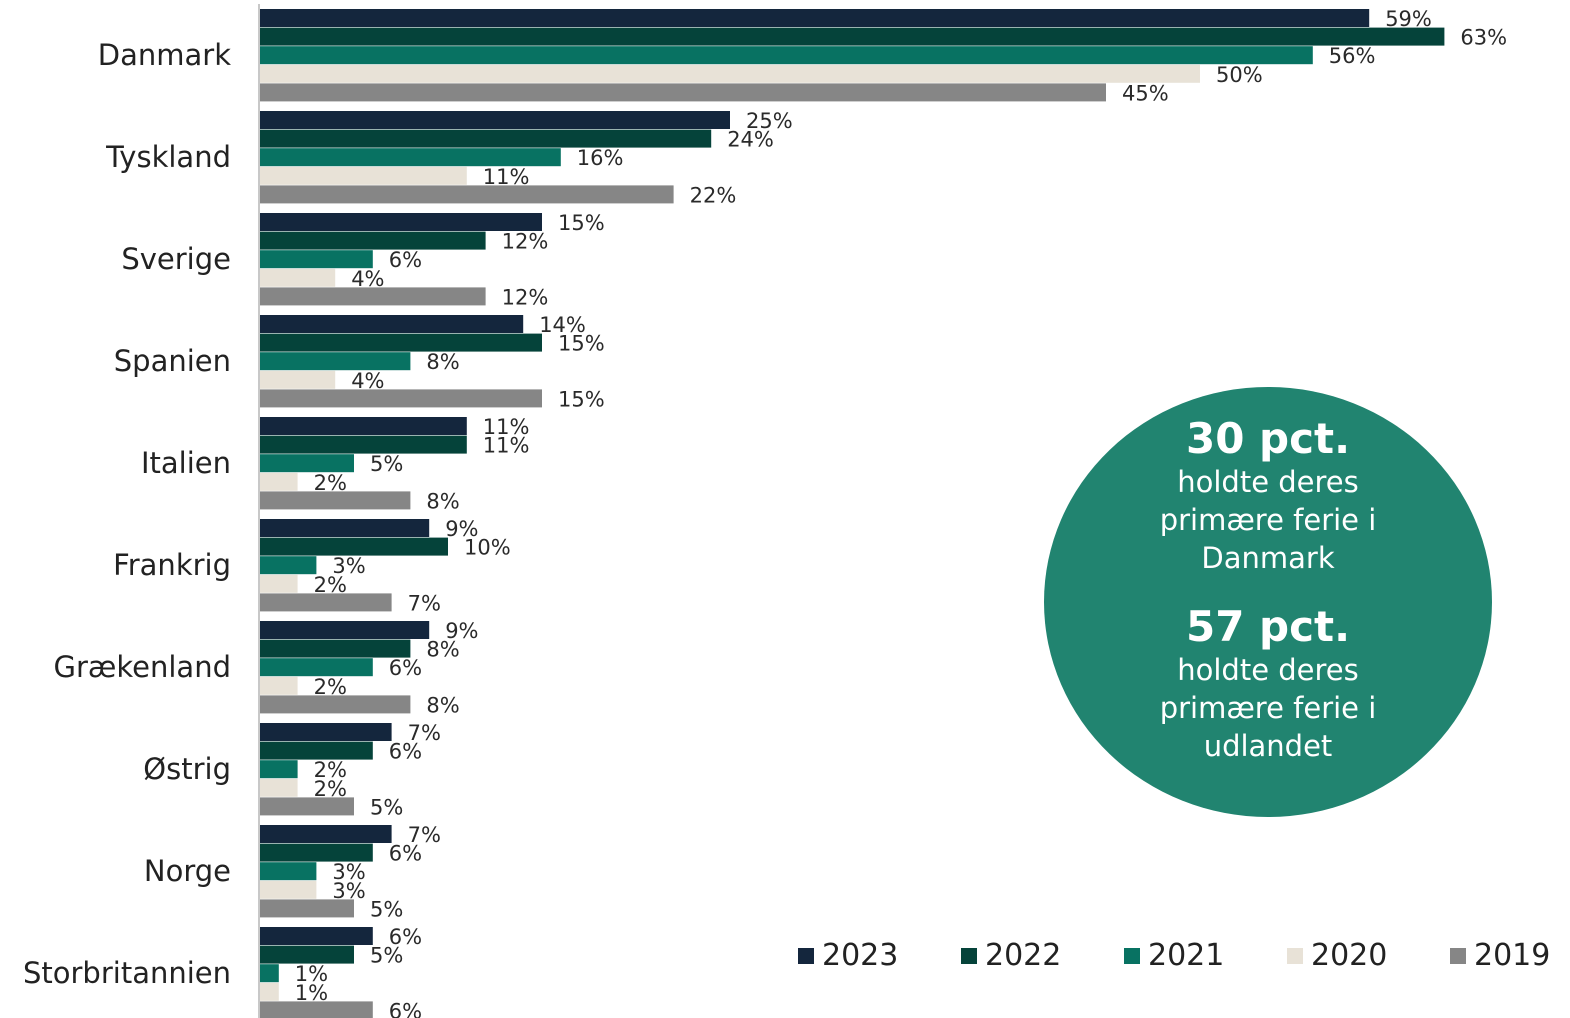 This screenshot has width=1570, height=1018. What do you see at coordinates (713, 195) in the screenshot?
I see `value-label: 22%` at bounding box center [713, 195].